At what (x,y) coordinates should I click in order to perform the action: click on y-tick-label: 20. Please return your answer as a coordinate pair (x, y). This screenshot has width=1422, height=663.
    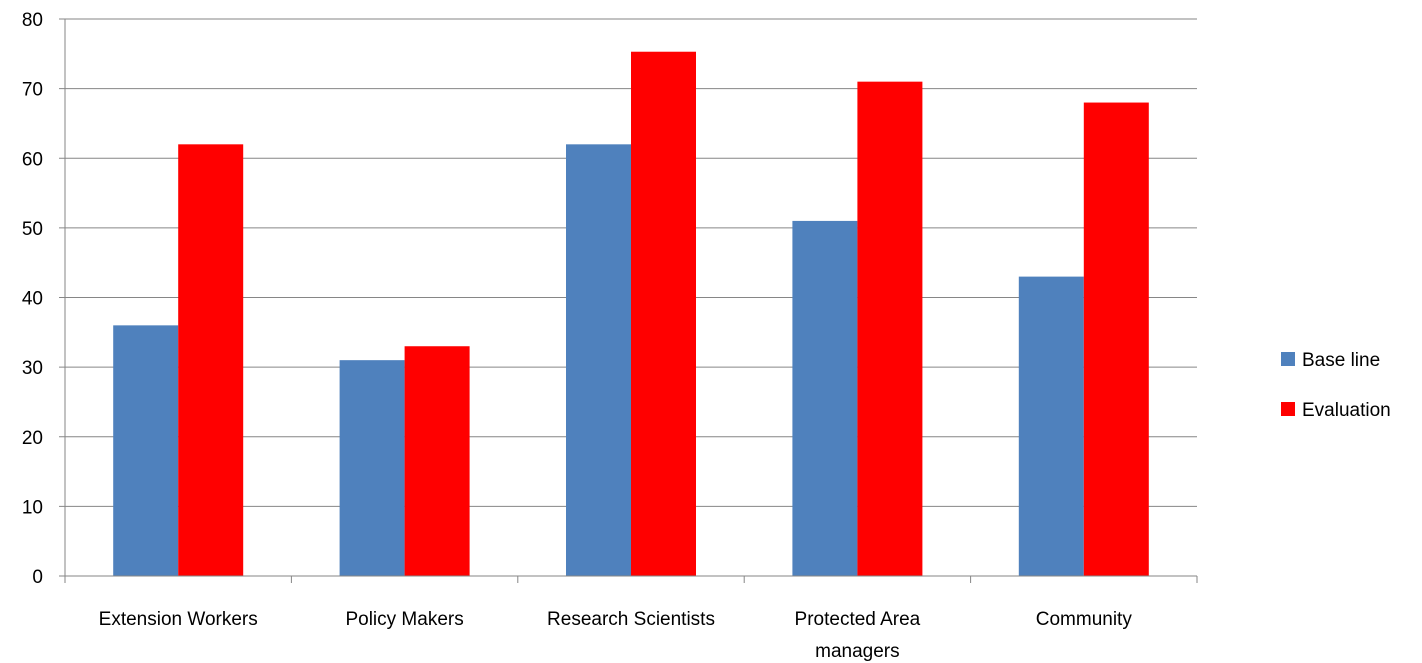
    Looking at the image, I should click on (32, 438).